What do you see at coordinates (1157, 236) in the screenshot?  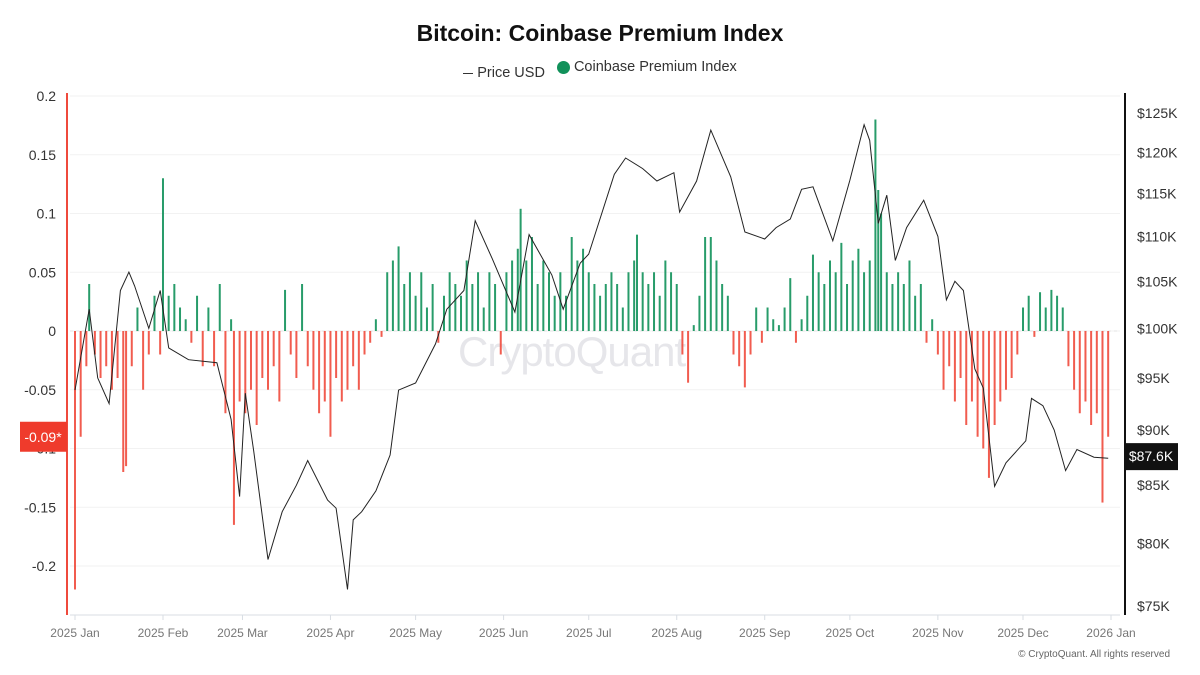 I see `y-right-tick-label: $110K` at bounding box center [1157, 236].